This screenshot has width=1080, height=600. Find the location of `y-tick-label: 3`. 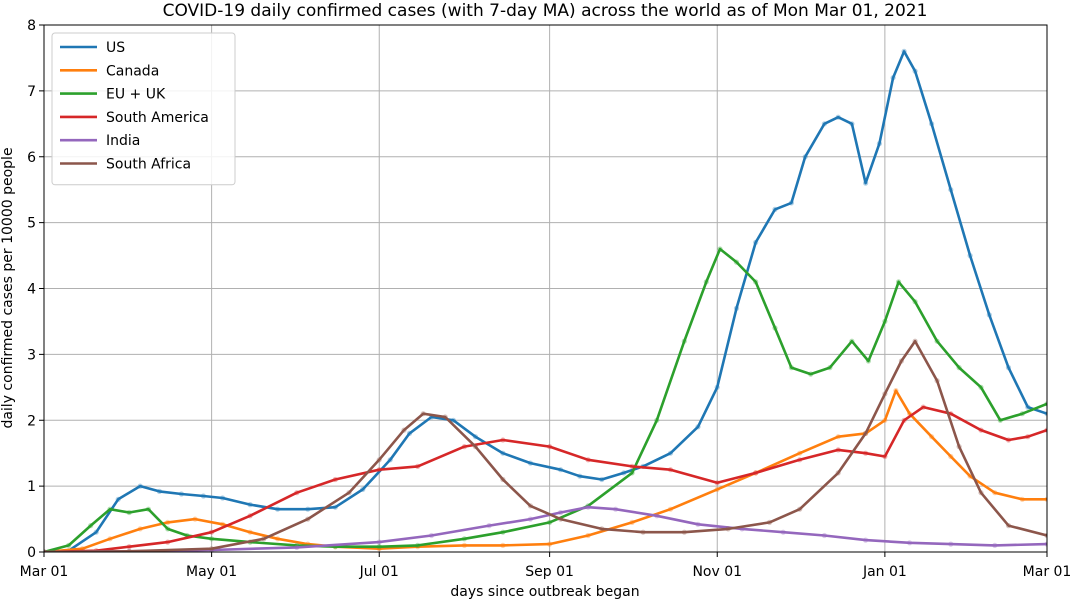

y-tick-label: 3 is located at coordinates (31, 355).